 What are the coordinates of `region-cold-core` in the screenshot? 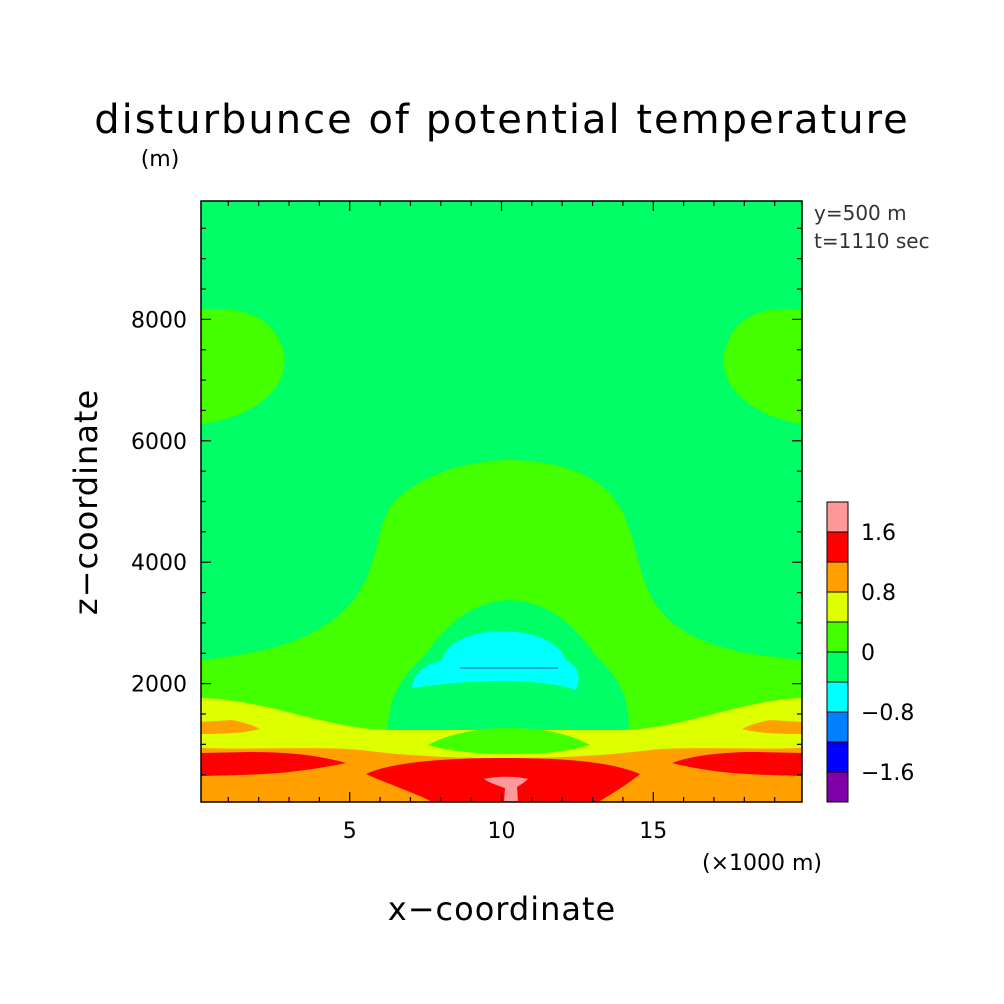 It's located at (495, 660).